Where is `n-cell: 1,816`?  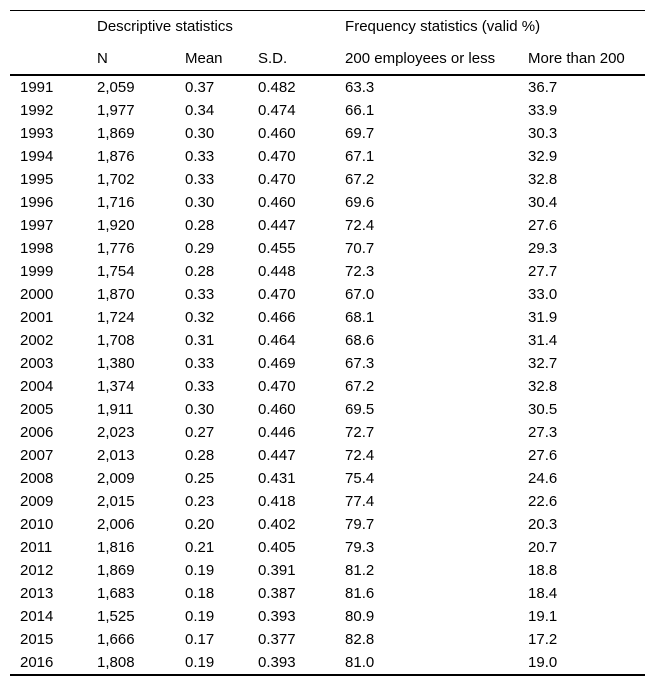
n-cell: 1,816 is located at coordinates (116, 547).